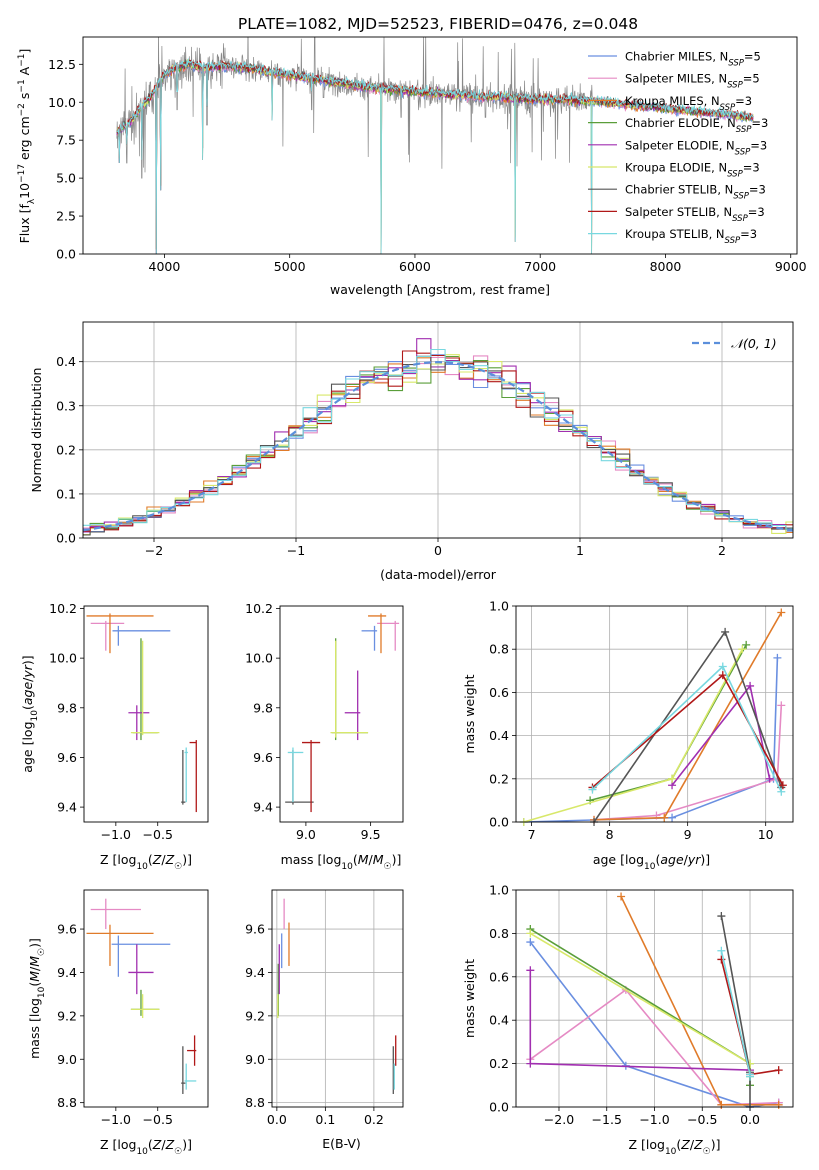 Image resolution: width=819 pixels, height=1170 pixels. Describe the element at coordinates (640, 1004) in the screenshot. I see `weight-line-kroupa-elodie` at that location.